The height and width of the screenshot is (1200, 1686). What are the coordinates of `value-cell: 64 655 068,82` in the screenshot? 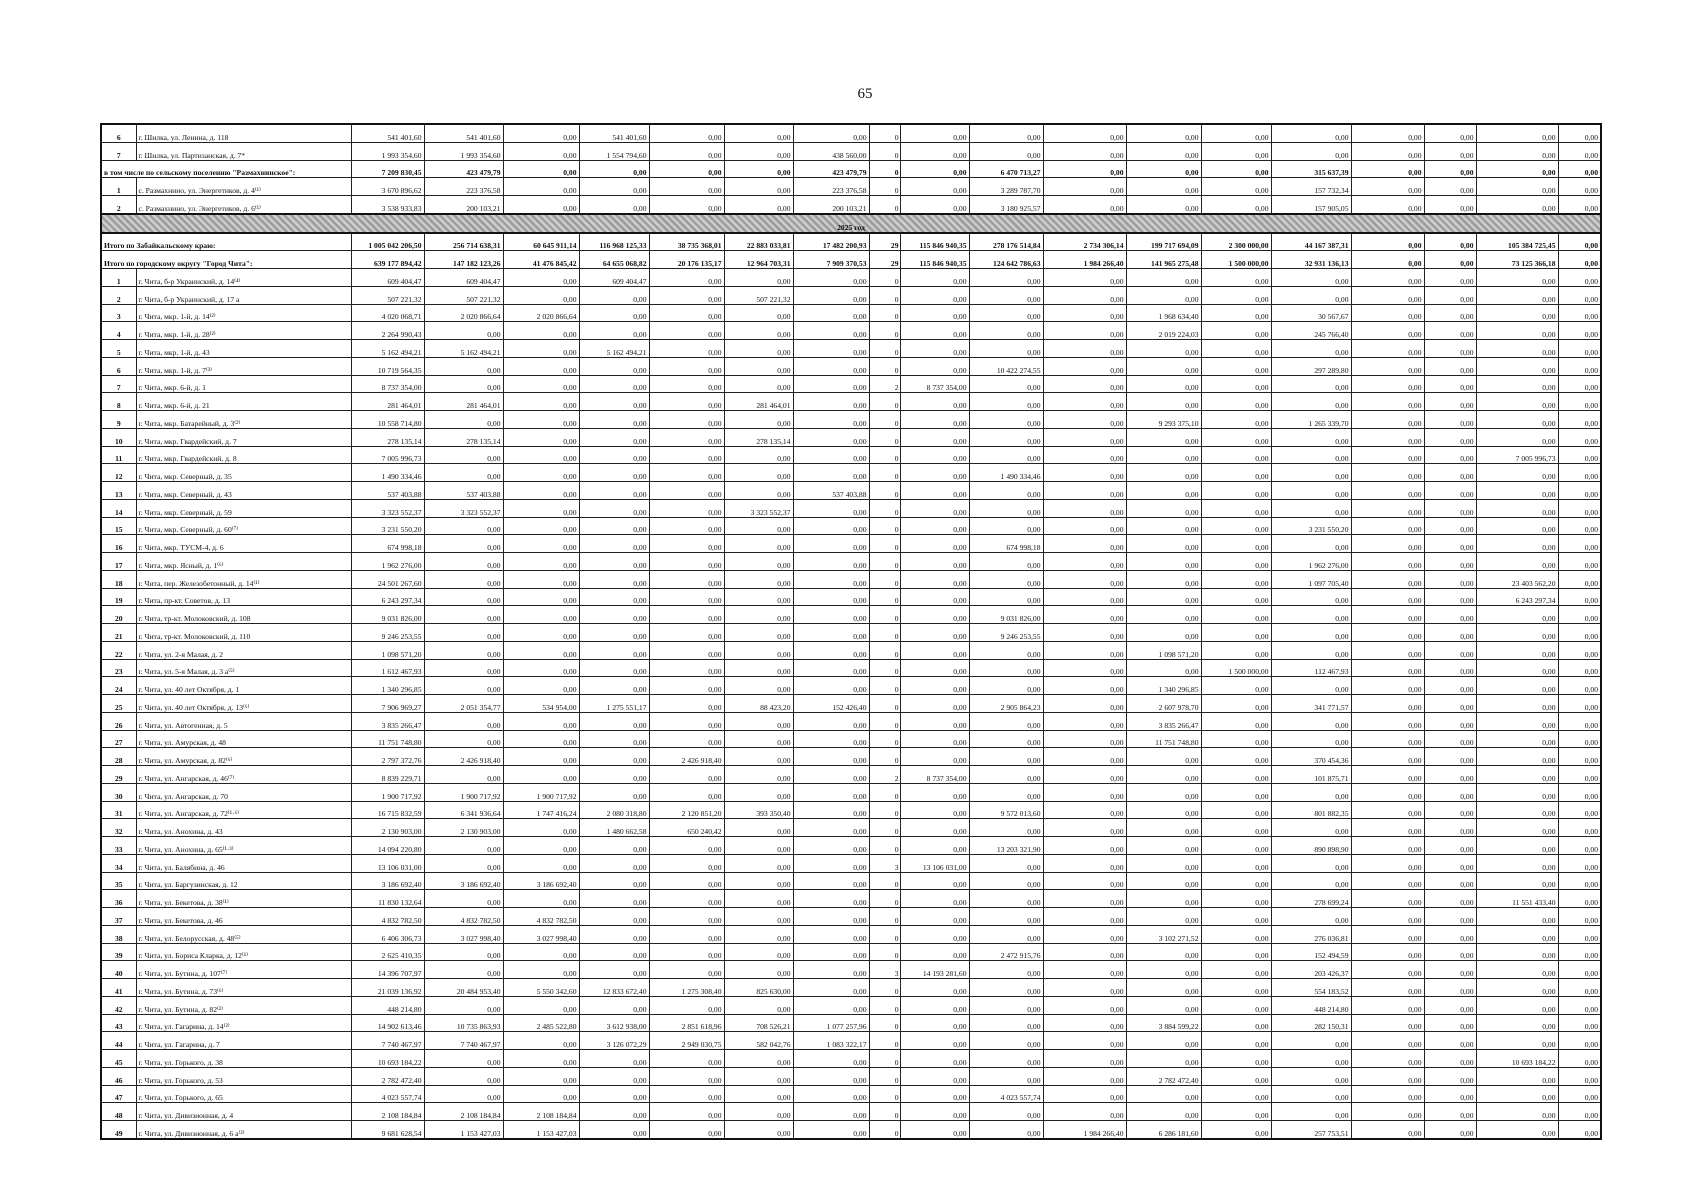 It's located at (614, 259).